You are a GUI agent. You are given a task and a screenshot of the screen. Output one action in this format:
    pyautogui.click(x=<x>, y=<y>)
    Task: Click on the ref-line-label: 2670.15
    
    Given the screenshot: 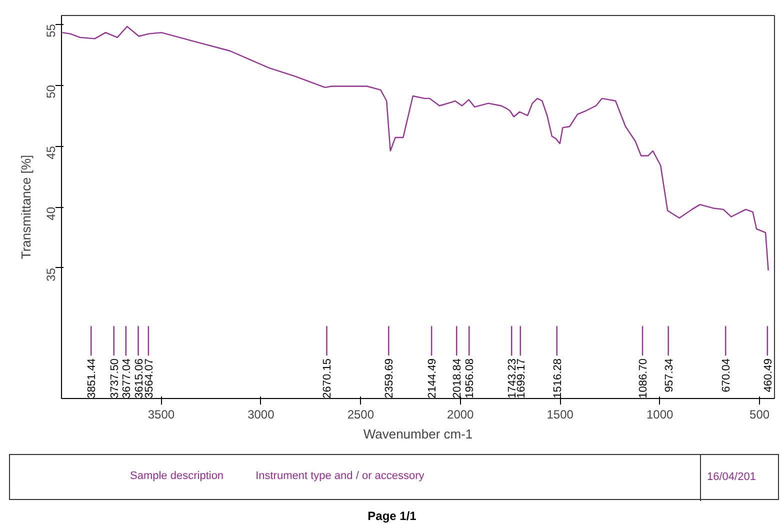 What is the action you would take?
    pyautogui.click(x=328, y=378)
    